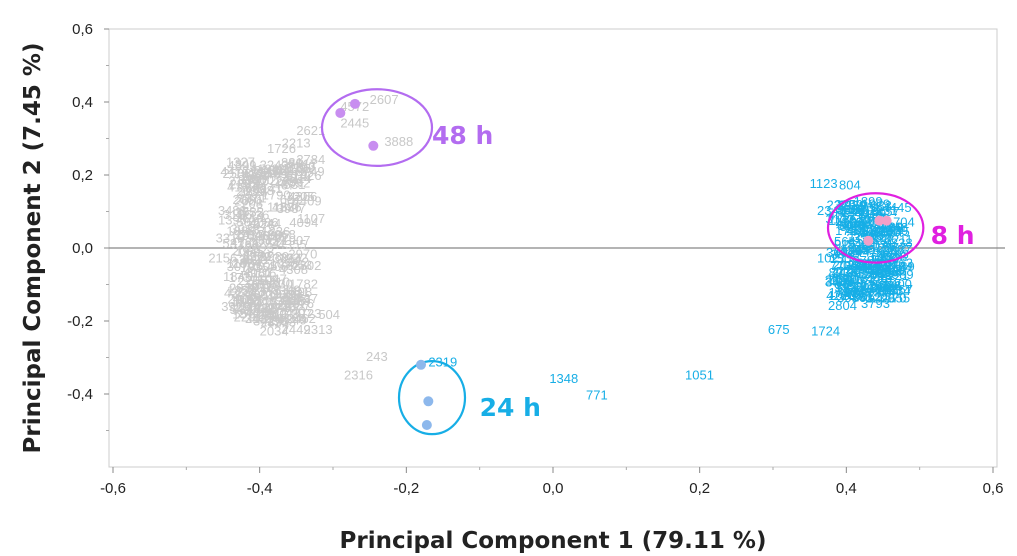  What do you see at coordinates (896, 271) in the screenshot?
I see `blue-cloud-label: 573` at bounding box center [896, 271].